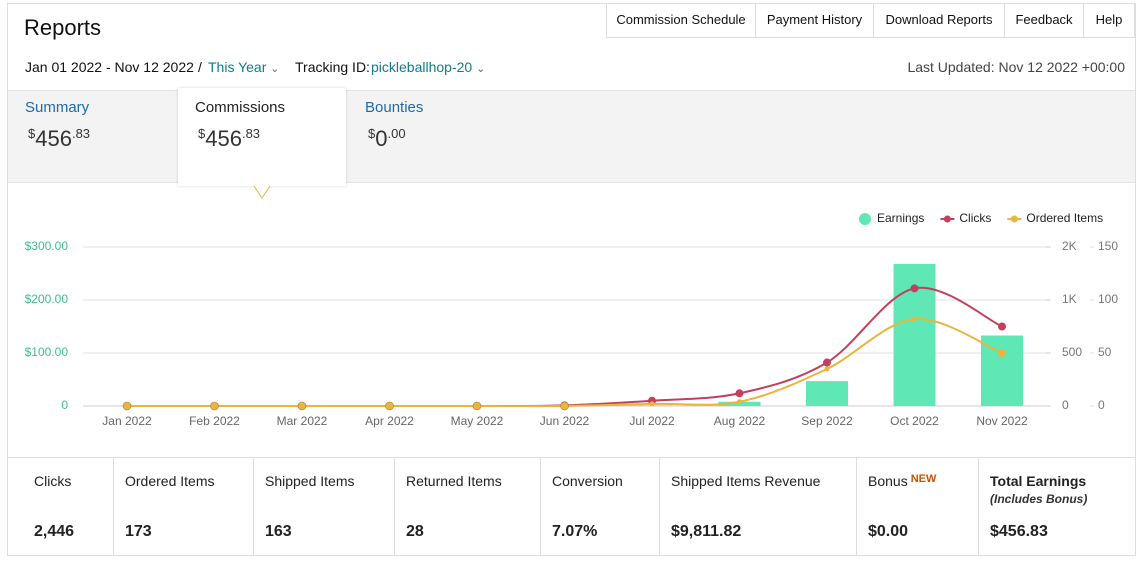 Image resolution: width=1145 pixels, height=562 pixels. I want to click on period-dropdown: This Year ⌄, so click(244, 67).